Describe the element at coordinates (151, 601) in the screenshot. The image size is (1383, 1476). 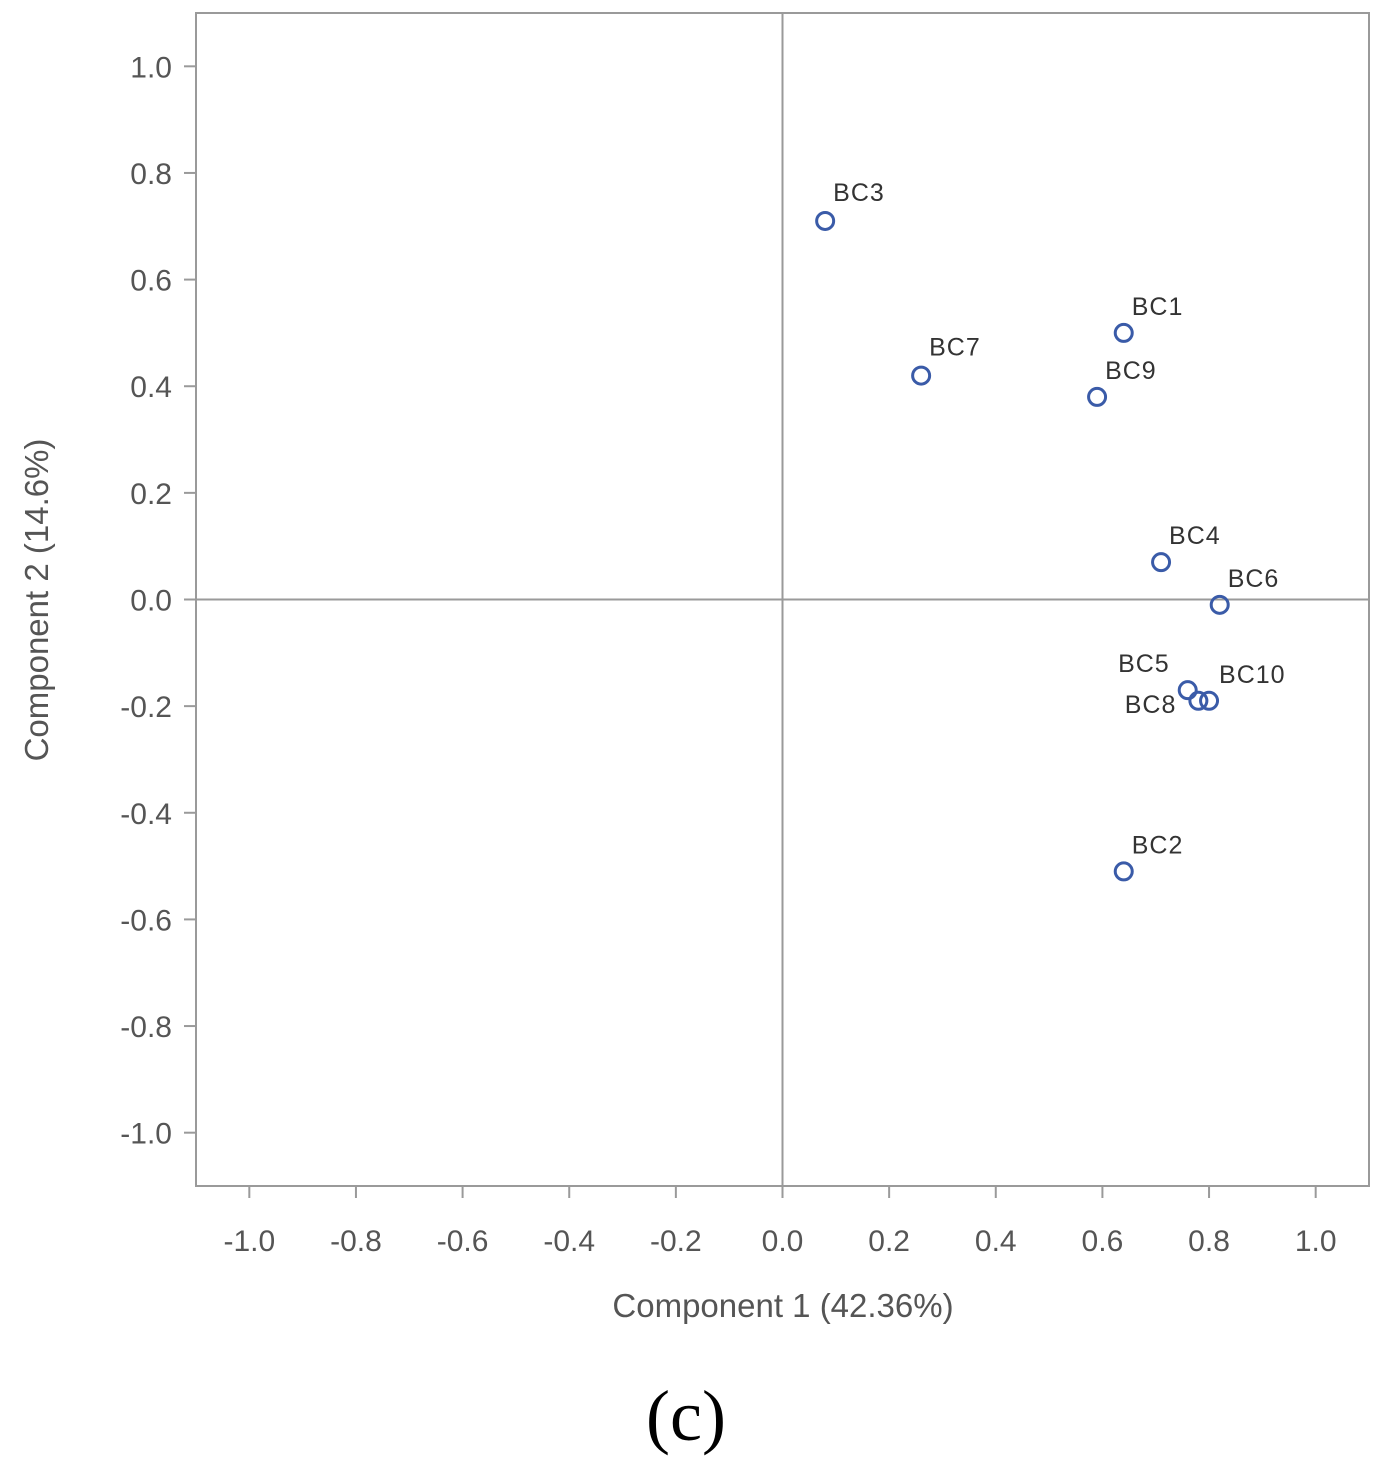
I see `y-tick-label: 0.0` at that location.